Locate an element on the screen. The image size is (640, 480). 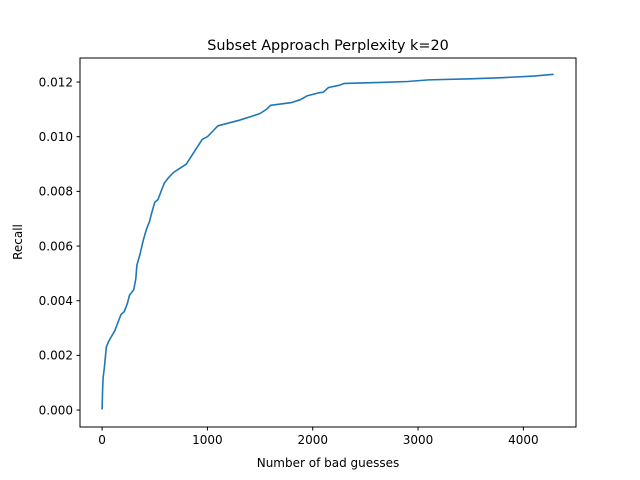
y-axis-label: Recall is located at coordinates (18, 242).